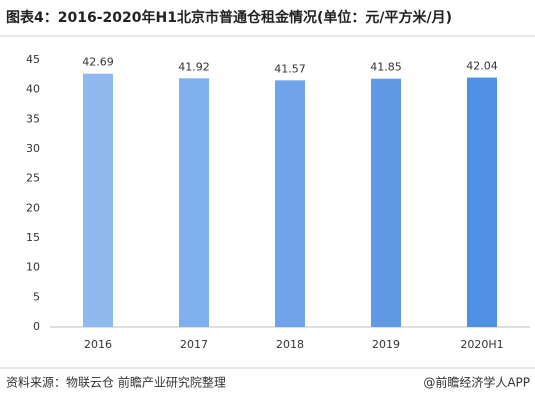 The image size is (535, 403). Describe the element at coordinates (290, 344) in the screenshot. I see `x-tick-label: 2018` at that location.